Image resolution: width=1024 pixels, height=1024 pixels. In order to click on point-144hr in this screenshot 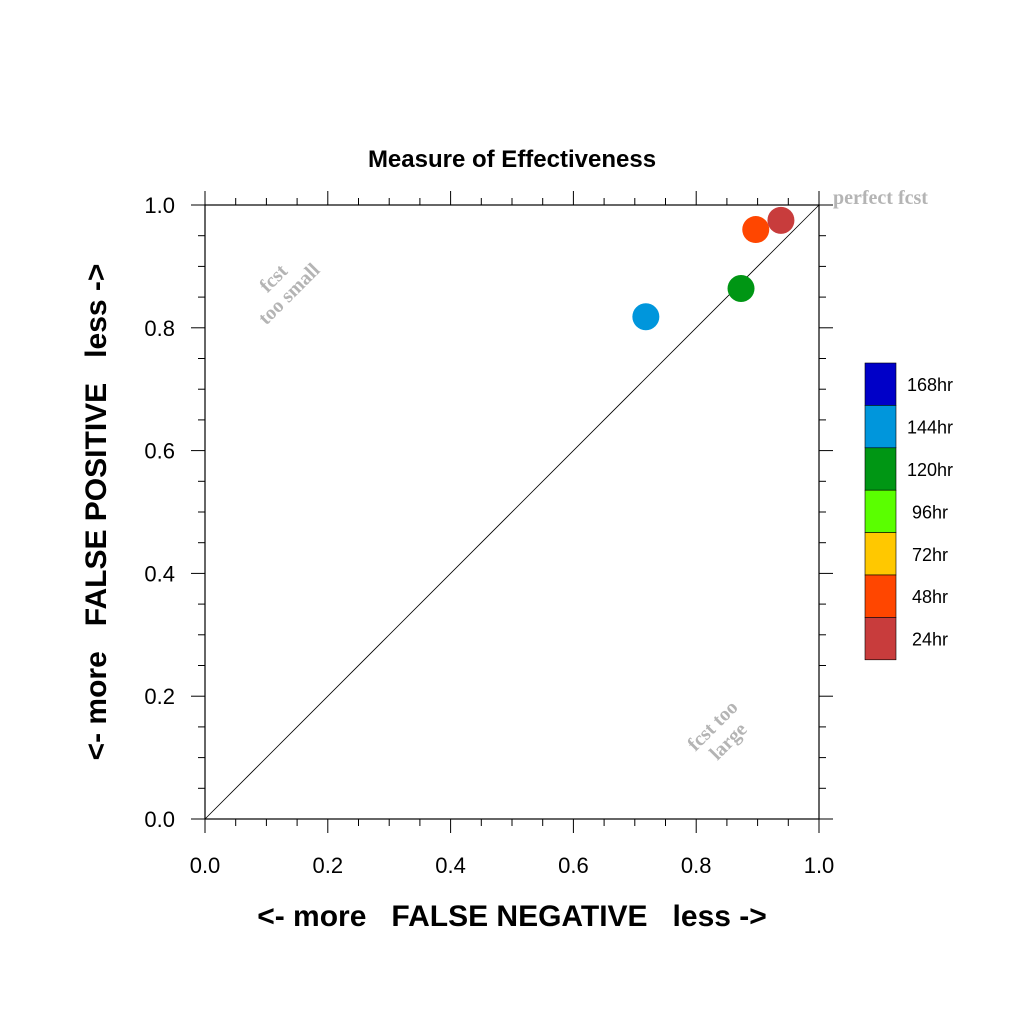, I will do `click(646, 317)`.